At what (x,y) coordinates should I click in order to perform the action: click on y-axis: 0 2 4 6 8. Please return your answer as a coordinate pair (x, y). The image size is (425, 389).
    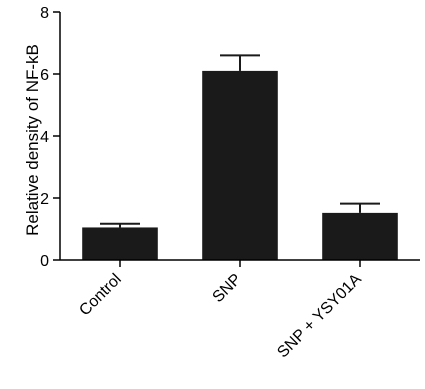
    Looking at the image, I should click on (50, 137).